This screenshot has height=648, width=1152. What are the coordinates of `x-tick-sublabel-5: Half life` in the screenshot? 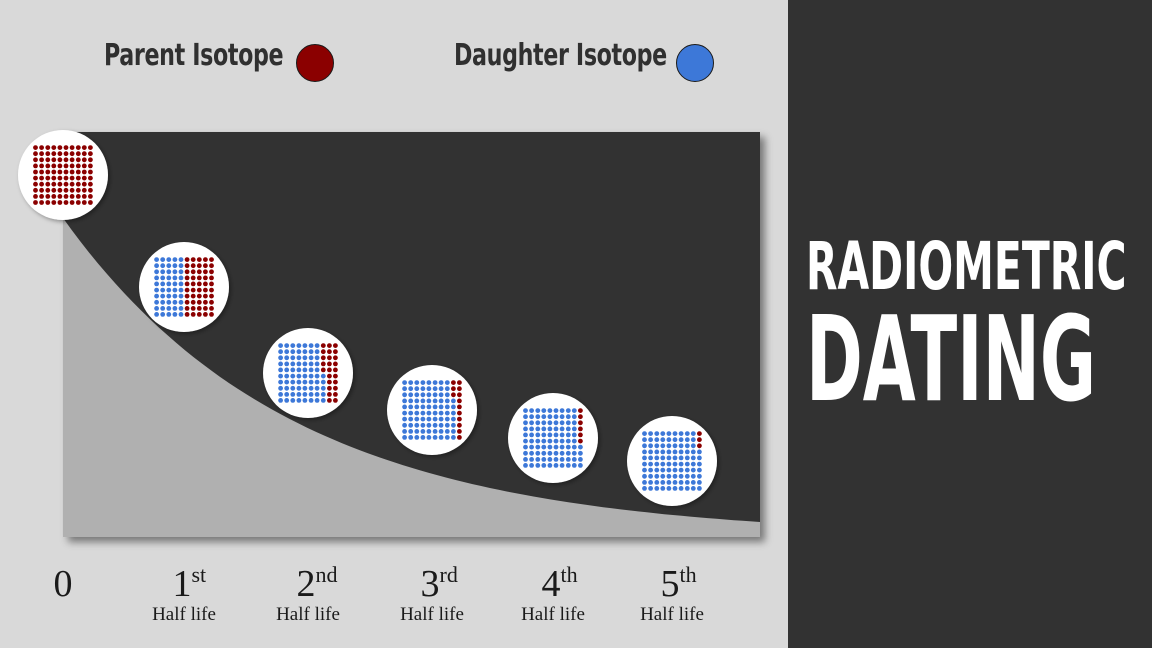 It's located at (672, 614).